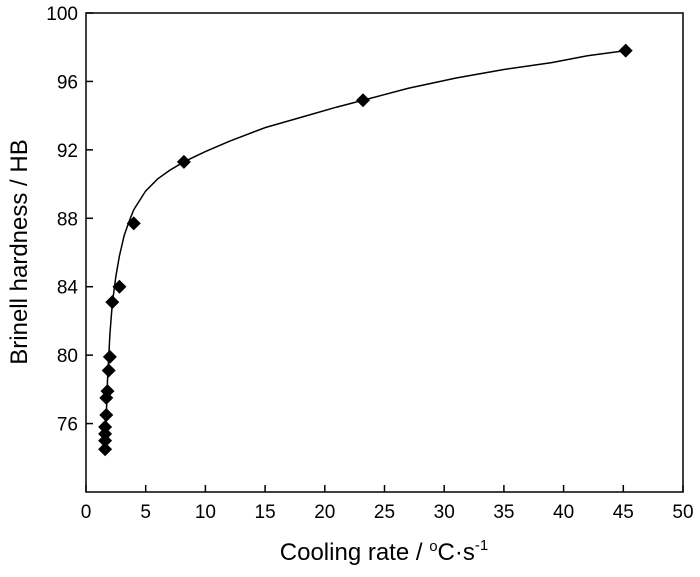  I want to click on x-tick-label: 15, so click(265, 512).